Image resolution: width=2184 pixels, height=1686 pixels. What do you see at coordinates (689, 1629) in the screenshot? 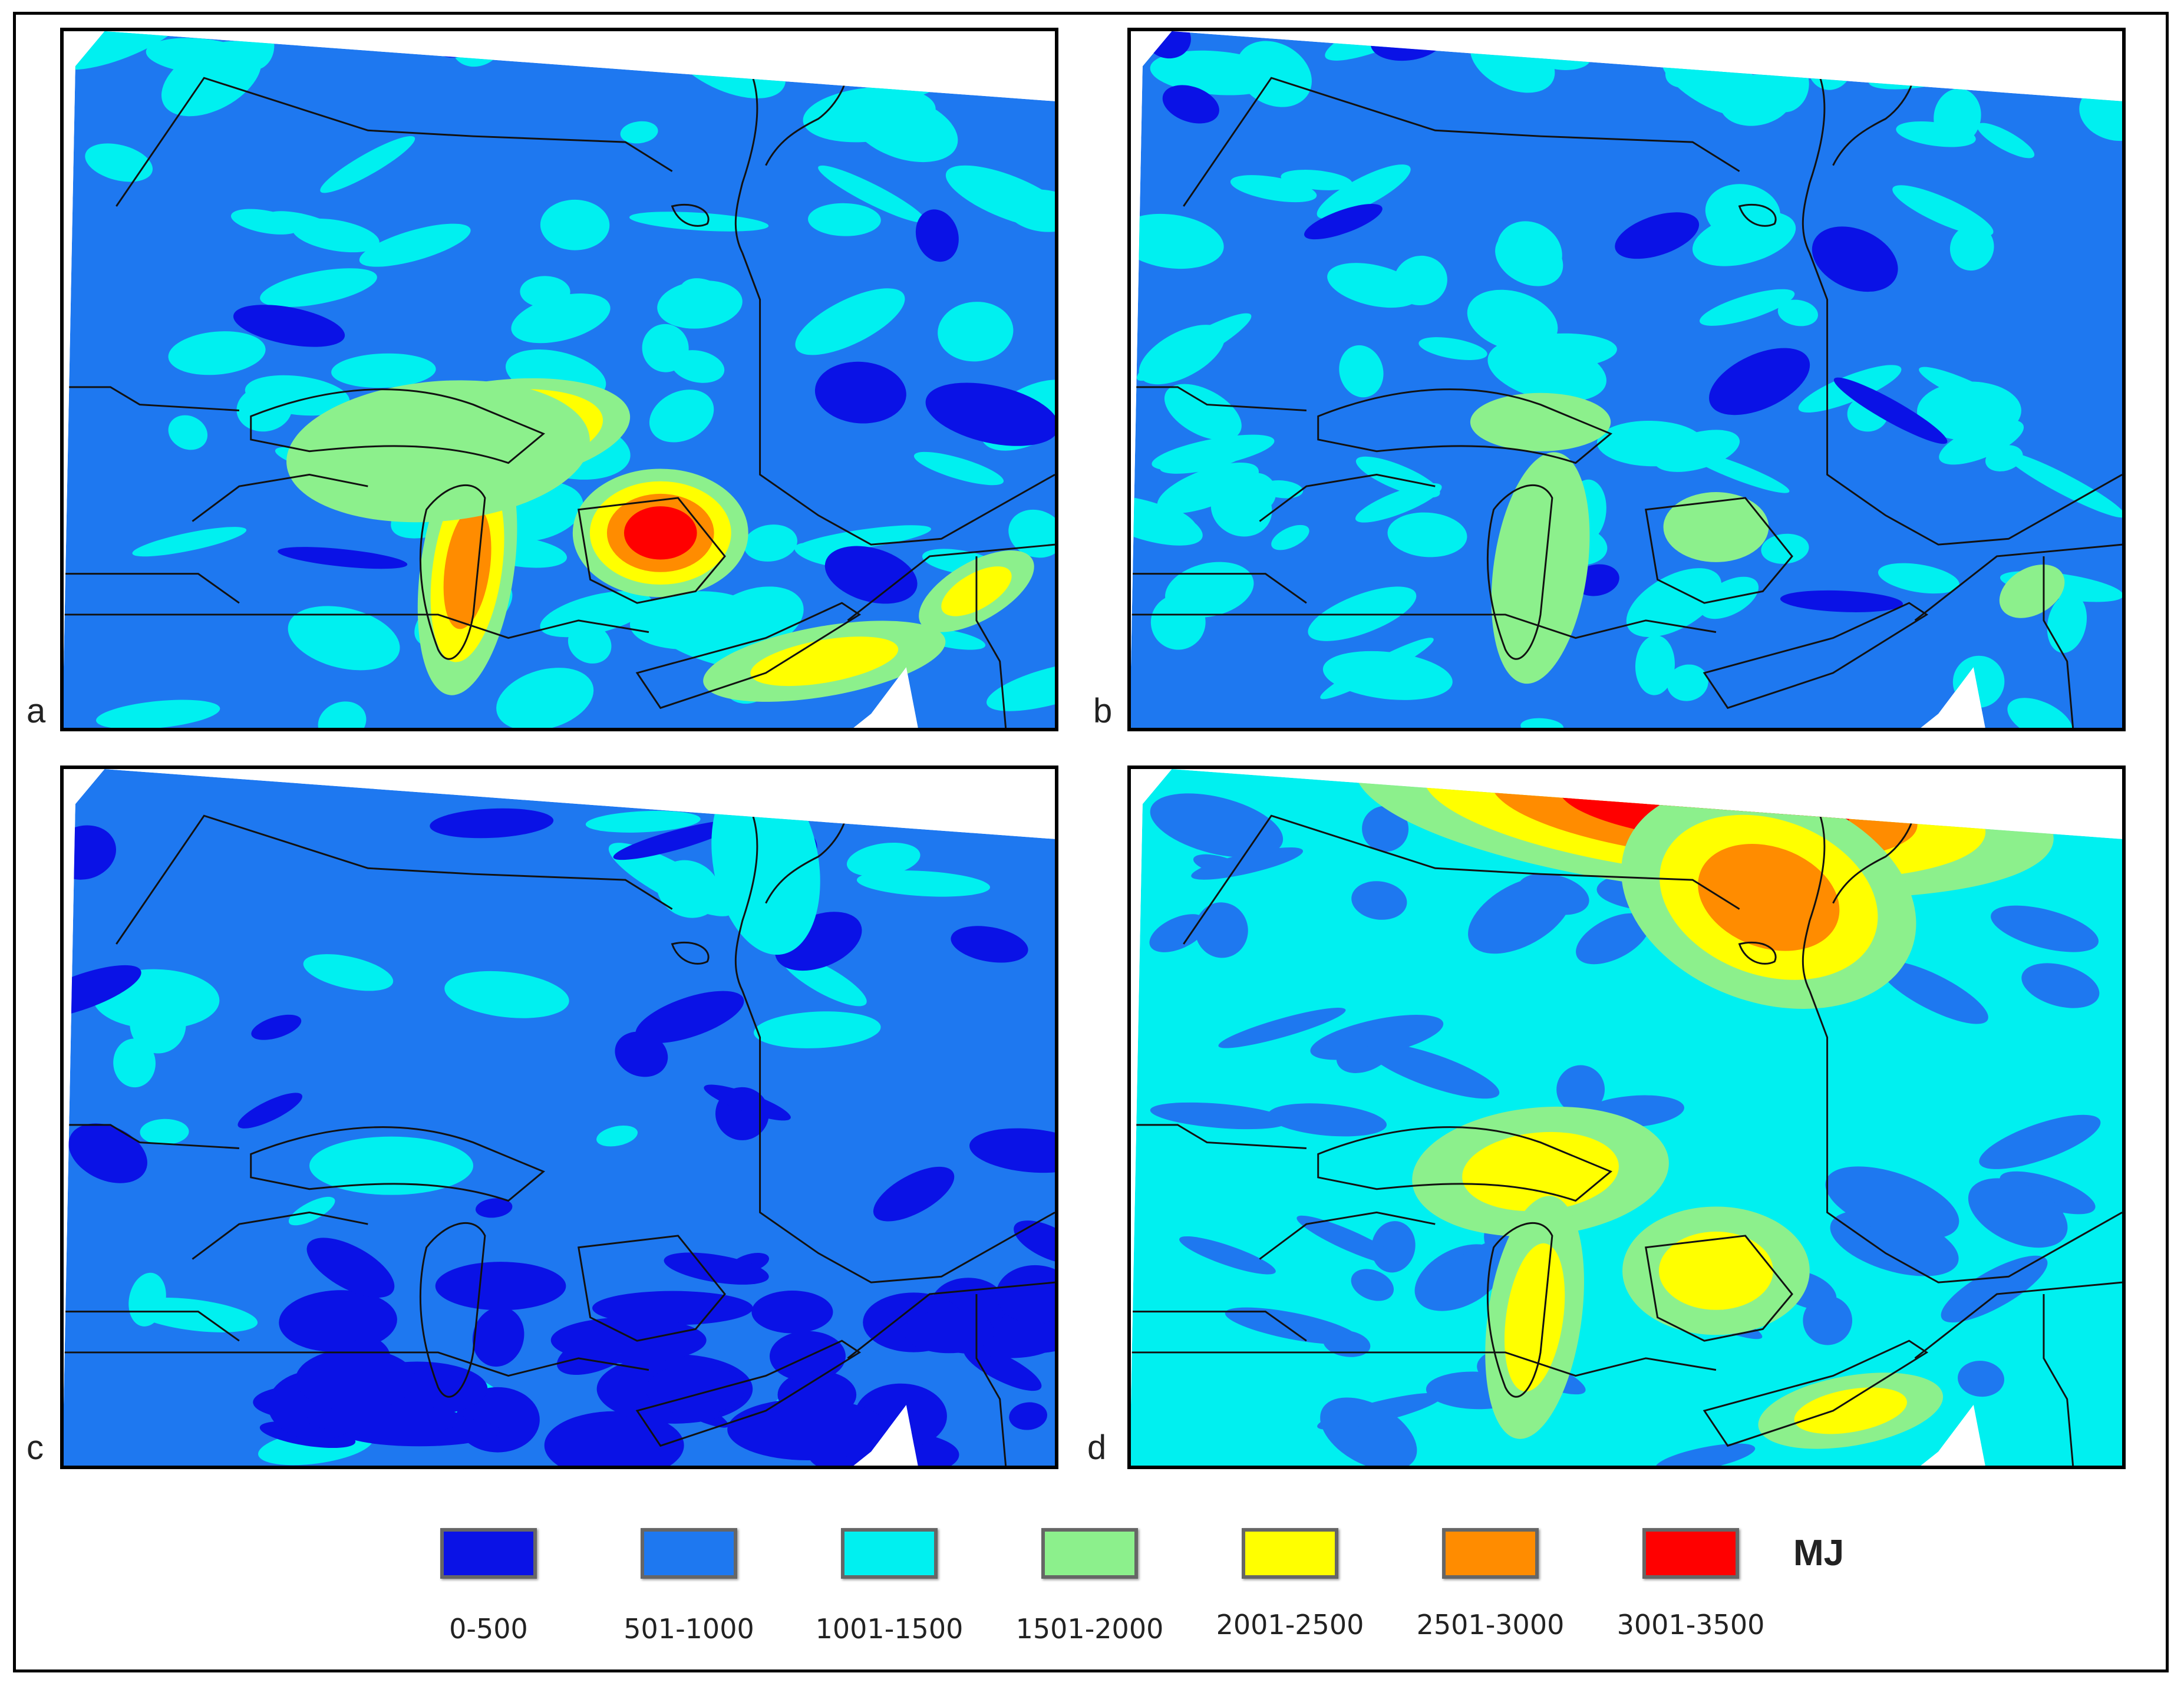
I see `legend-label-501-1000: 501-1000` at bounding box center [689, 1629].